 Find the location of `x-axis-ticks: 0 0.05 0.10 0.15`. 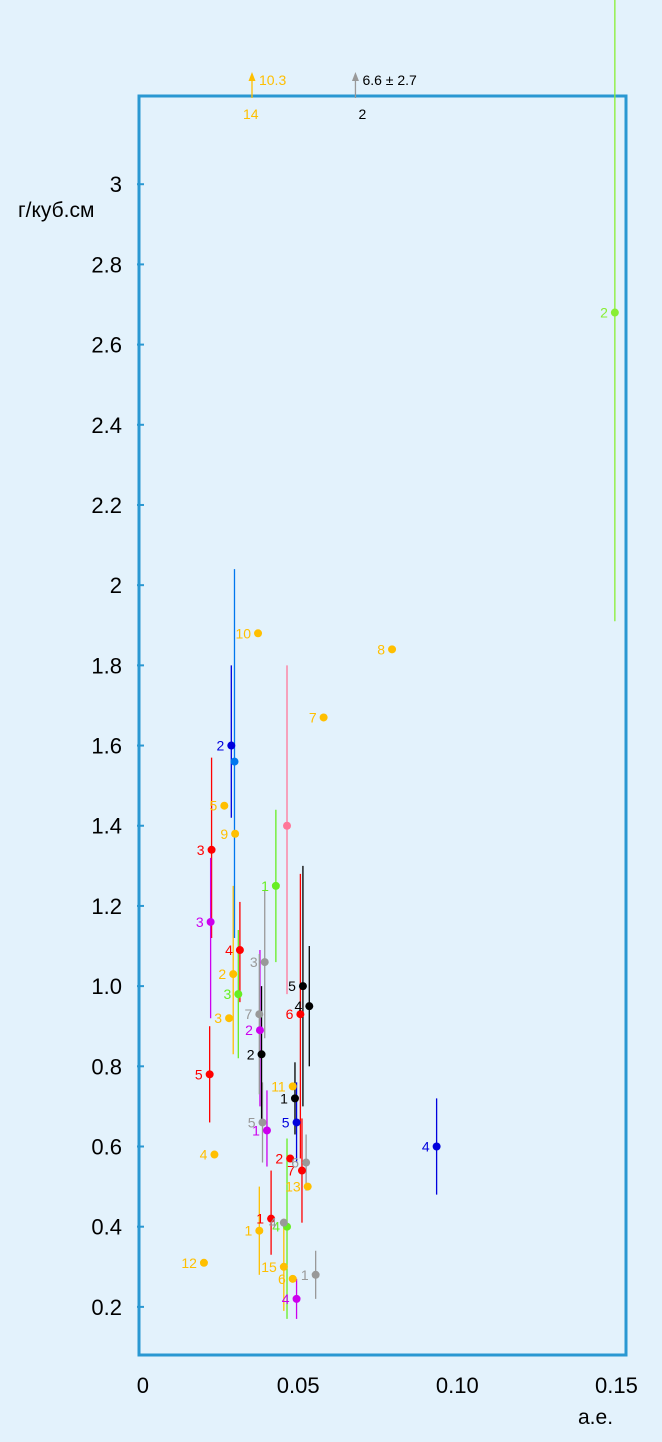

x-axis-ticks: 0 0.05 0.10 0.15 is located at coordinates (387, 1385).